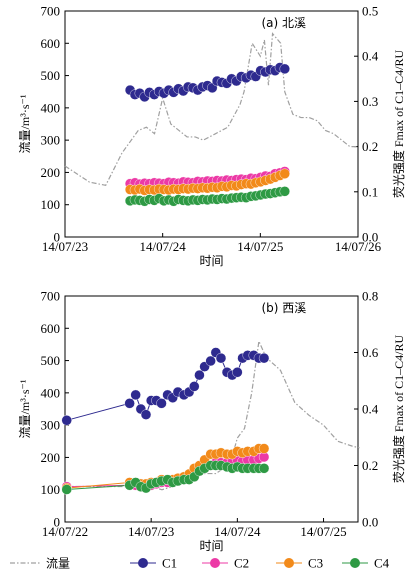 The width and height of the screenshot is (416, 578). Describe the element at coordinates (165, 386) in the screenshot. I see `series-line-c1` at that location.